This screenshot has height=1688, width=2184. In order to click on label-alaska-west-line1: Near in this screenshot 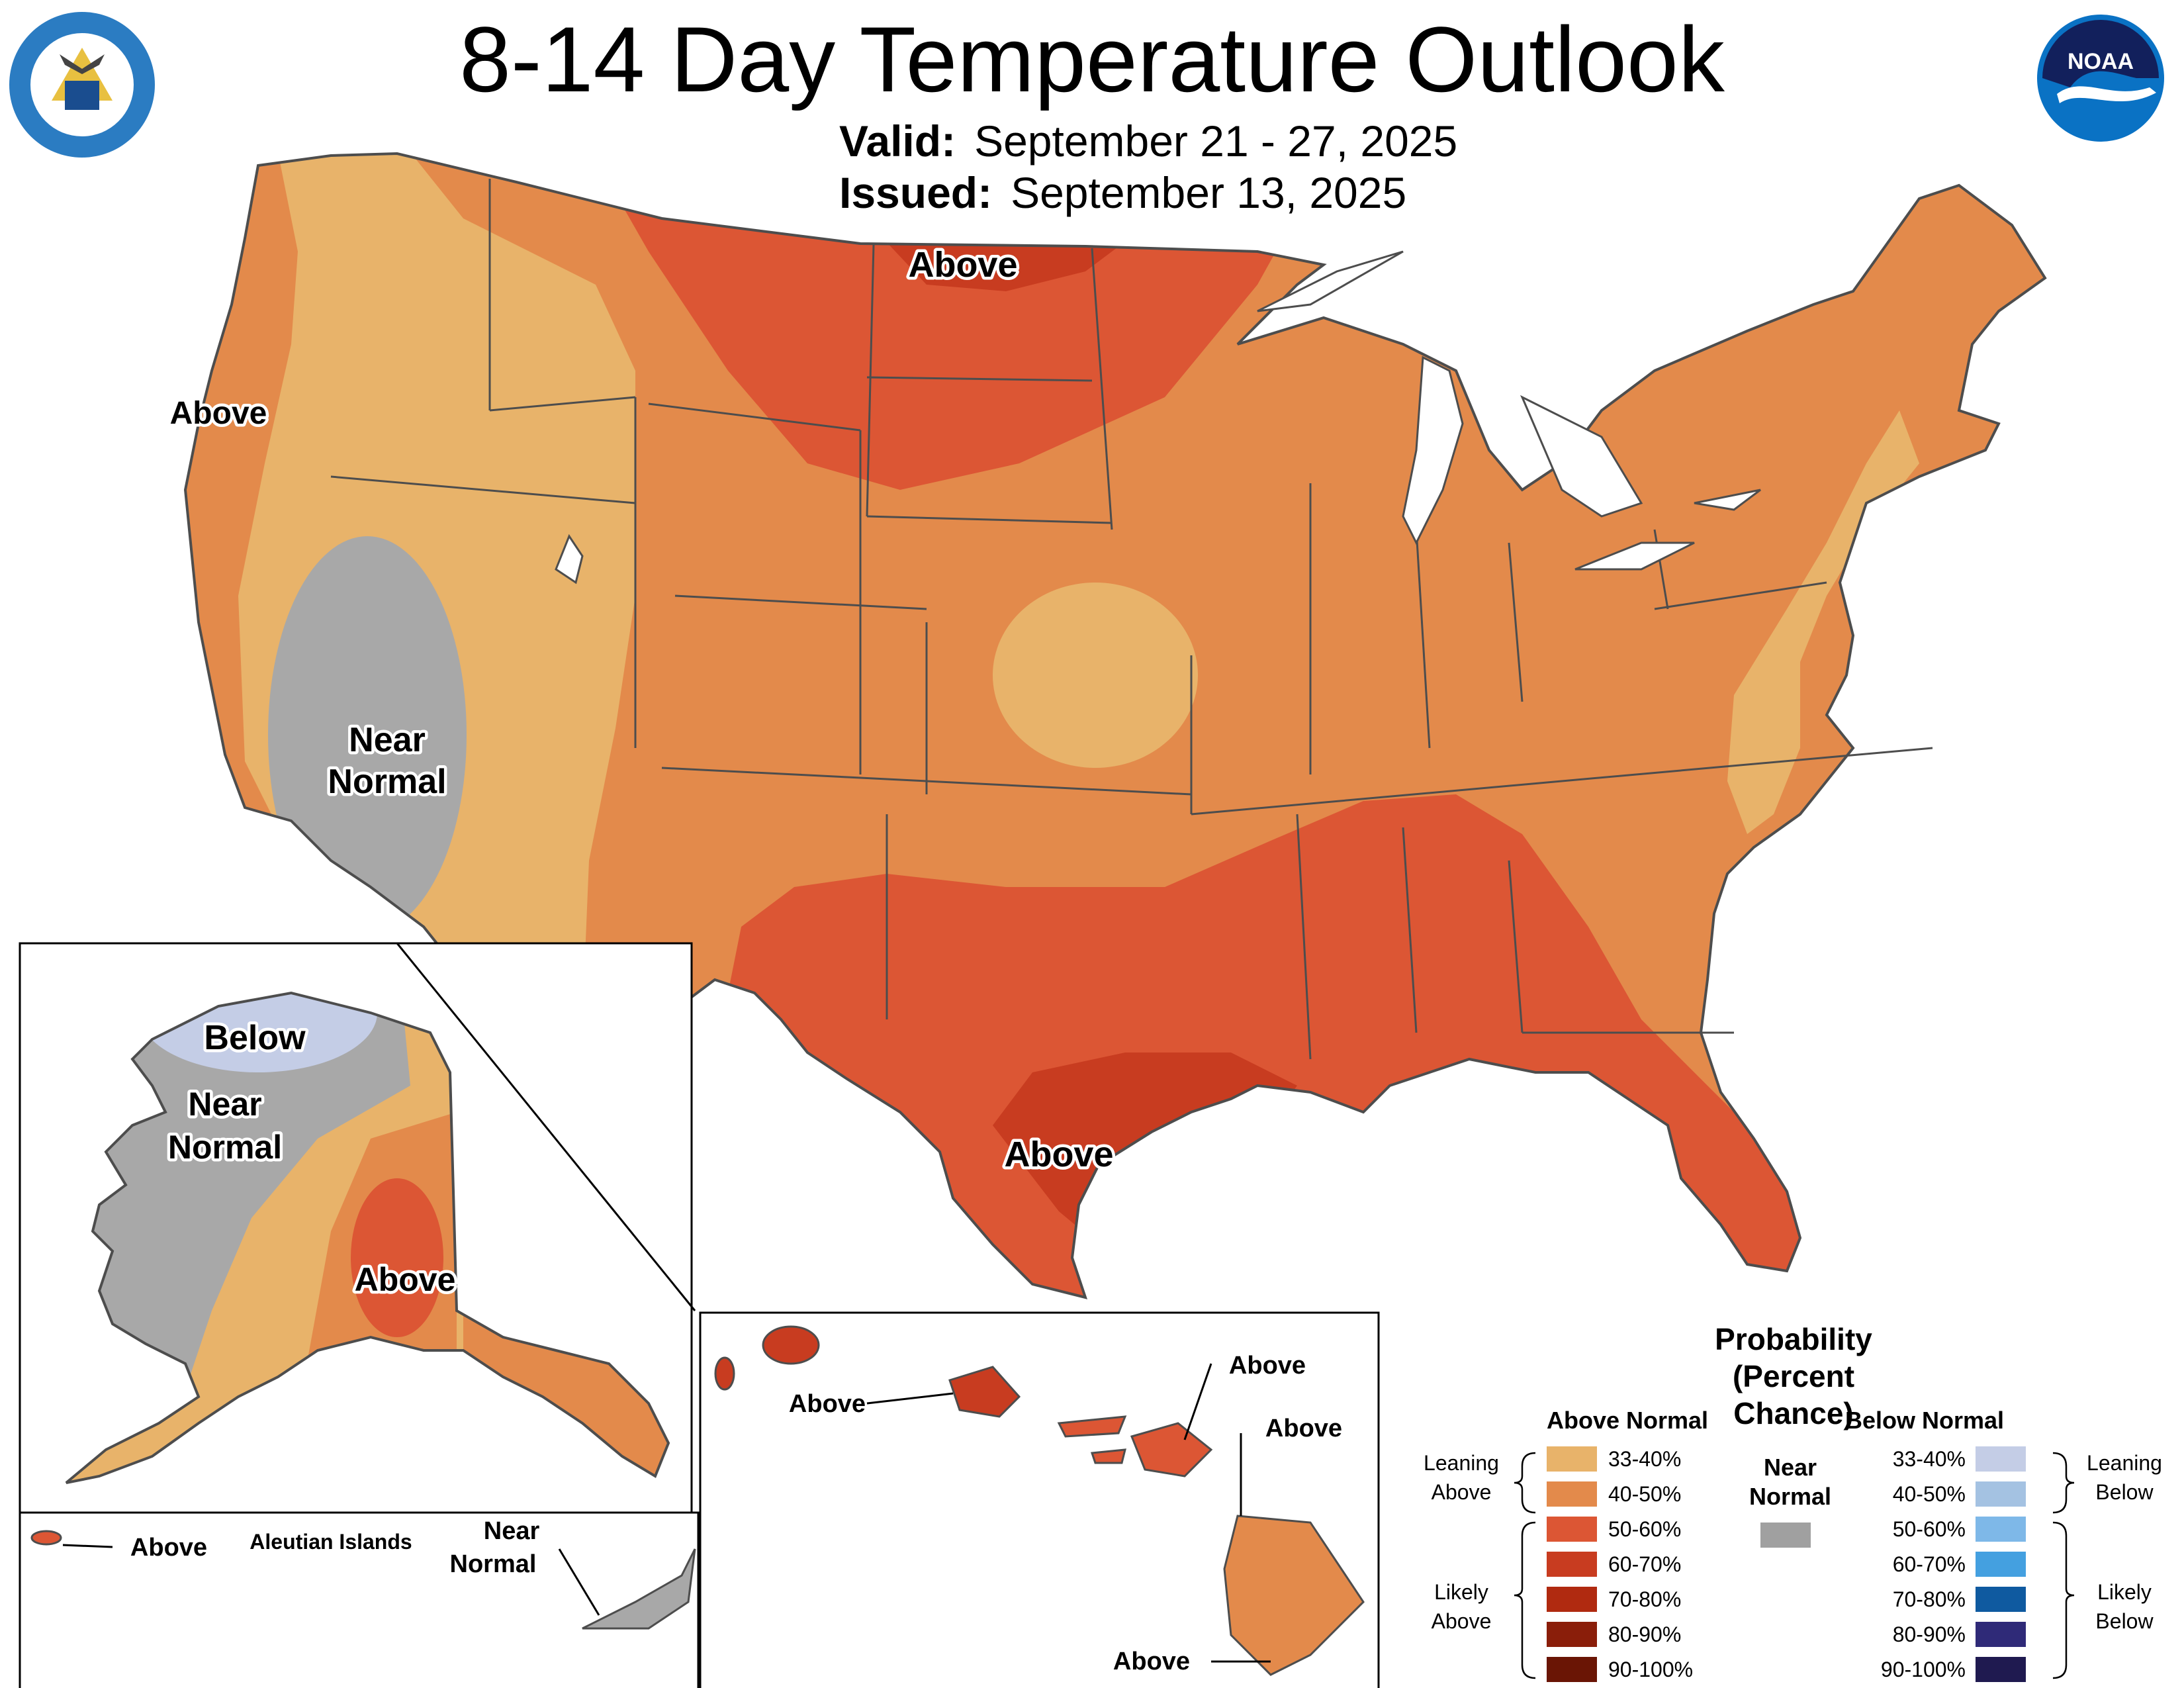, I will do `click(224, 1104)`.